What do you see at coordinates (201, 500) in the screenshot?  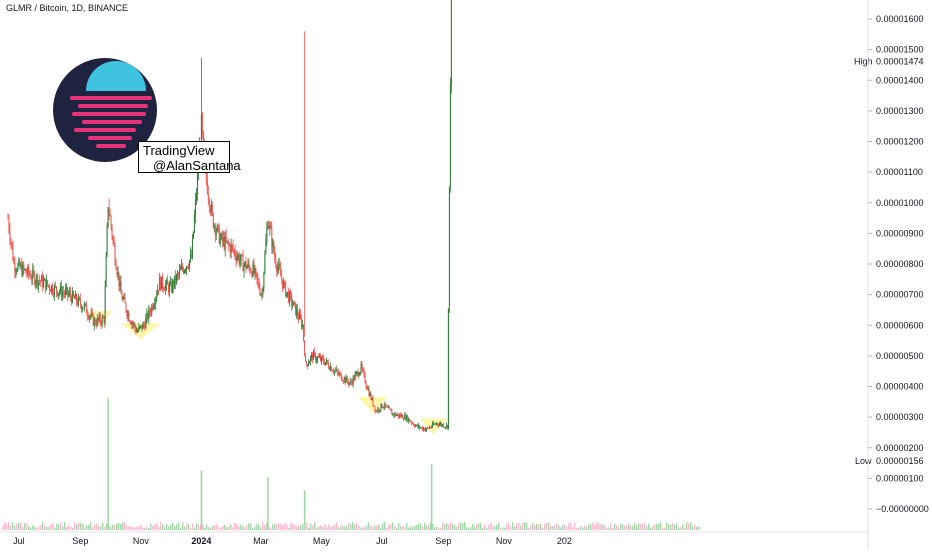 I see `volume-spike` at bounding box center [201, 500].